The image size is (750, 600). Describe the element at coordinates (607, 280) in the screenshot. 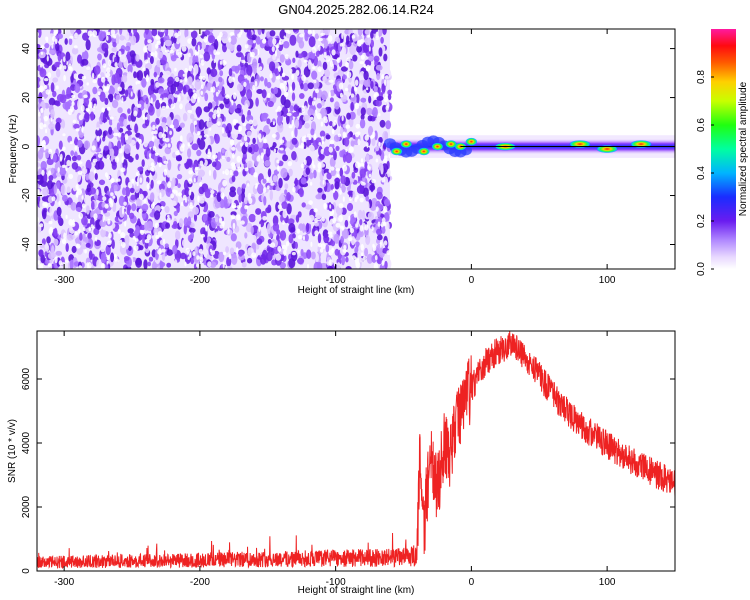

I see `spectrogram-x-tick-label: 100` at that location.